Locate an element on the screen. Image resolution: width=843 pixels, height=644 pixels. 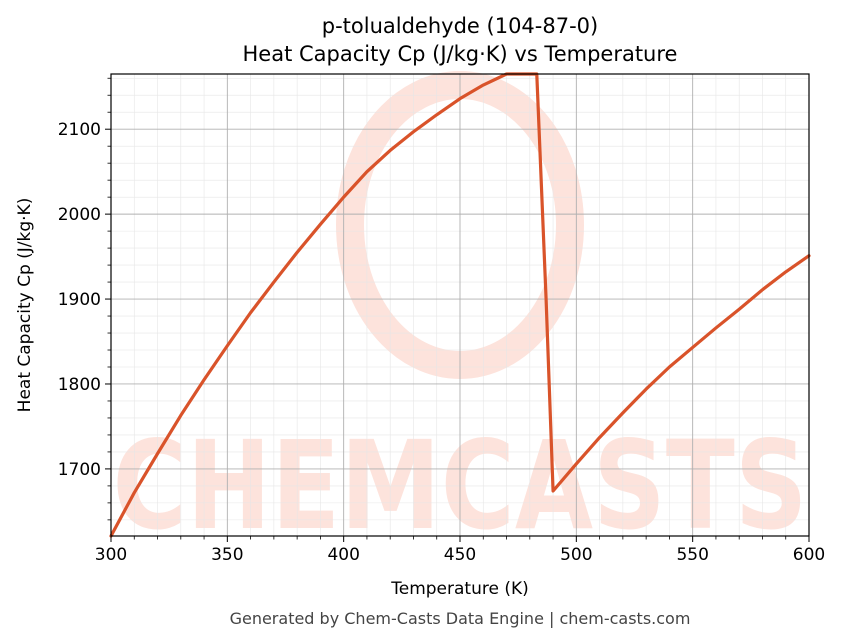
x-tick-label: 450 is located at coordinates (460, 555).